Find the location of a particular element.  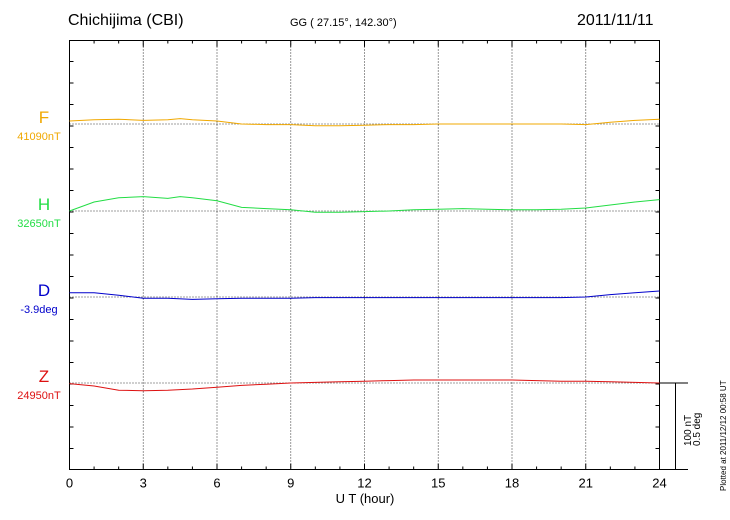

station-coordinates: GG ( 27.15°, 142.30°) is located at coordinates (343, 23).